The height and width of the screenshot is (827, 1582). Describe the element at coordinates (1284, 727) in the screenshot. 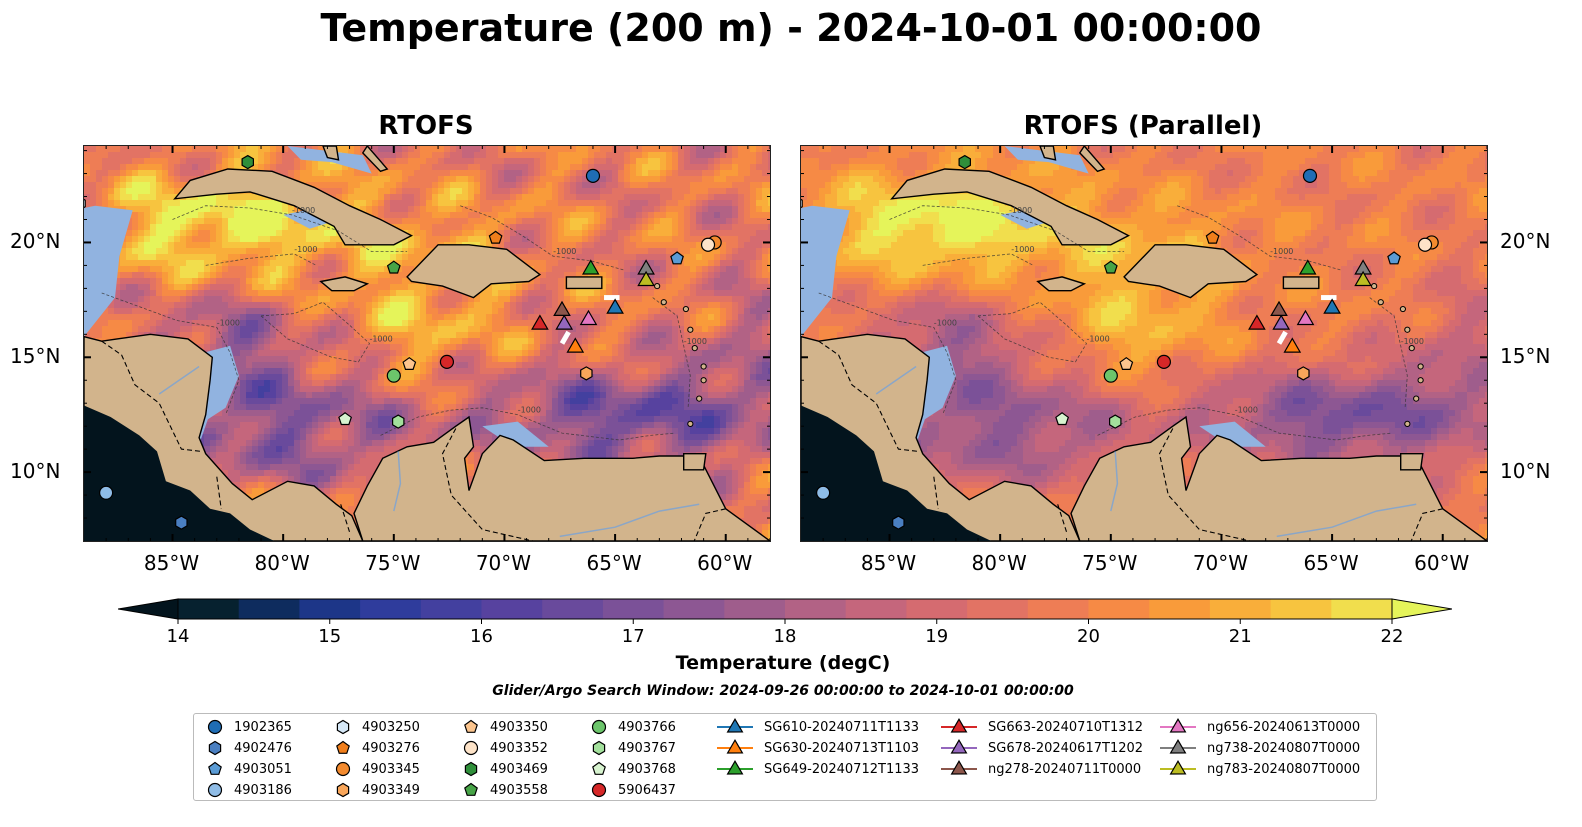

I see `legend-label: ng656-20240613T0000` at that location.